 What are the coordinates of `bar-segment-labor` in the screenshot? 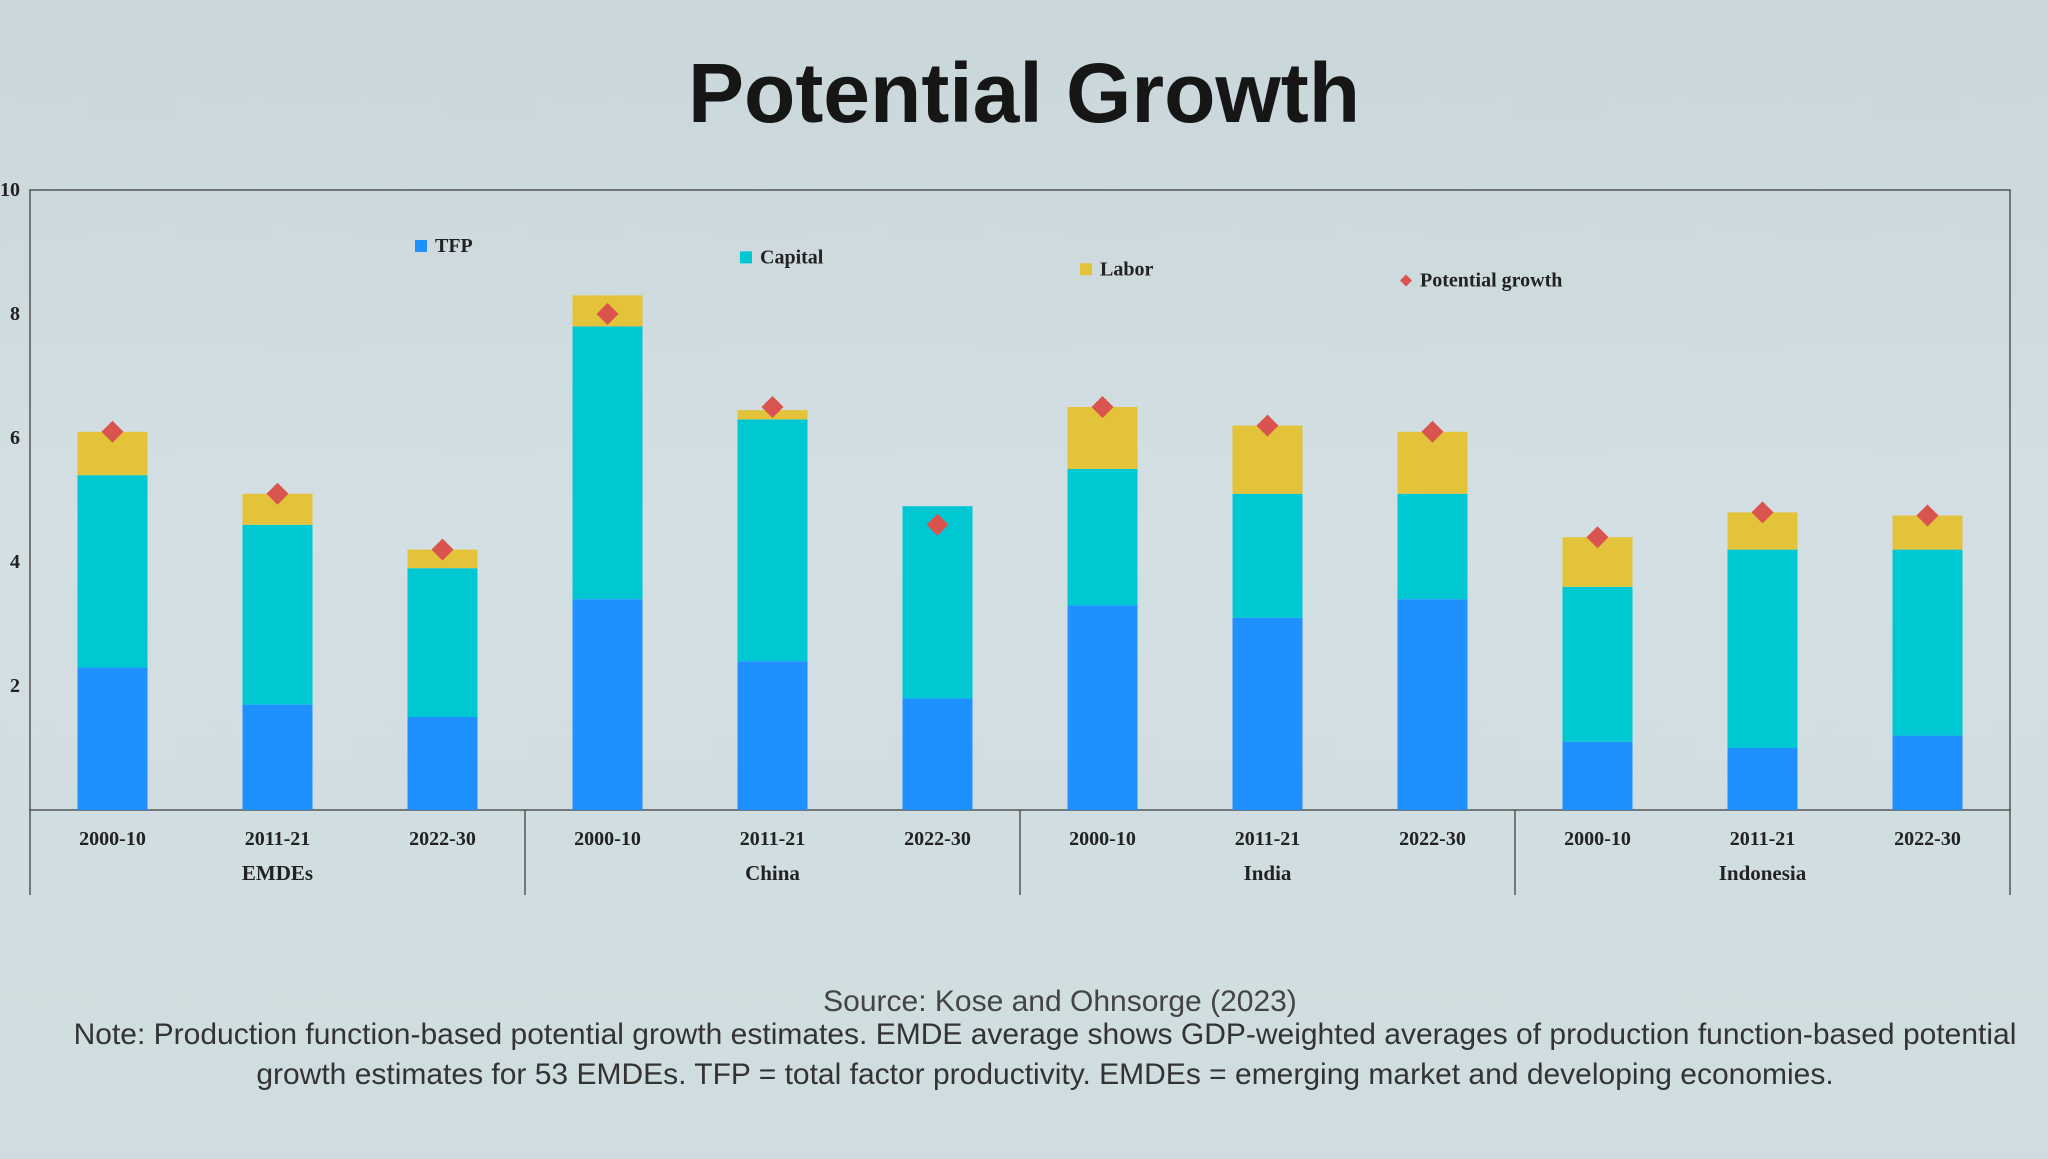 It's located at (1267, 459).